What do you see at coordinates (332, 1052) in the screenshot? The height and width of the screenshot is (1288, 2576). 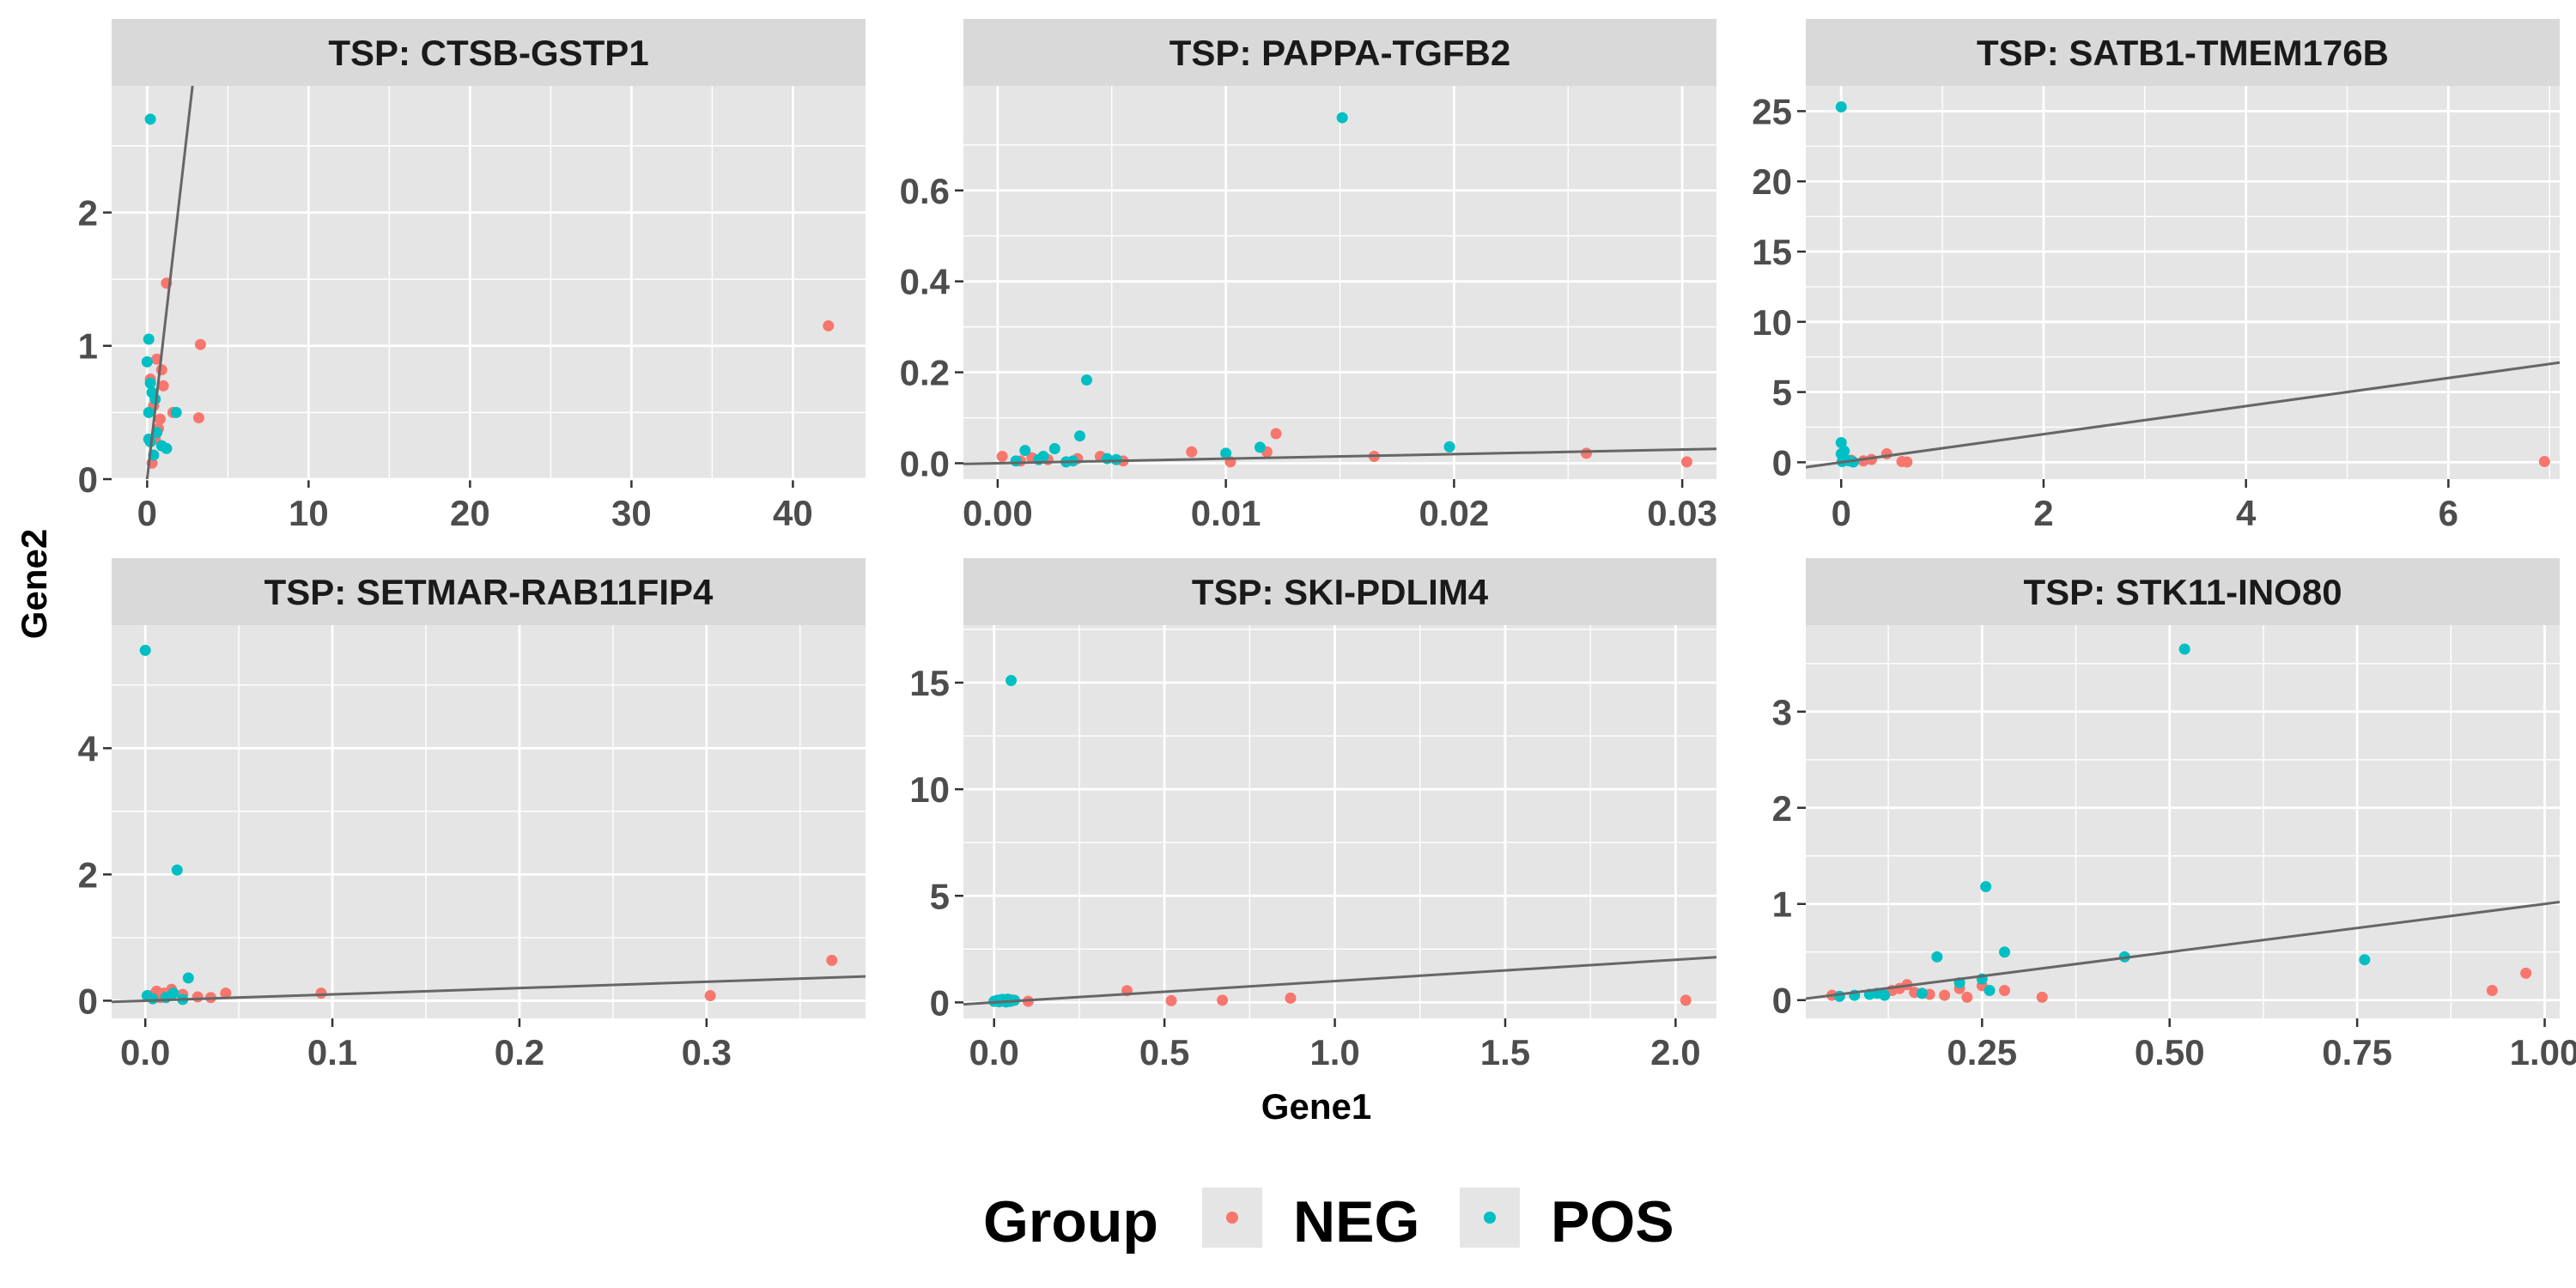 I see `x-tick-label: 0.1` at bounding box center [332, 1052].